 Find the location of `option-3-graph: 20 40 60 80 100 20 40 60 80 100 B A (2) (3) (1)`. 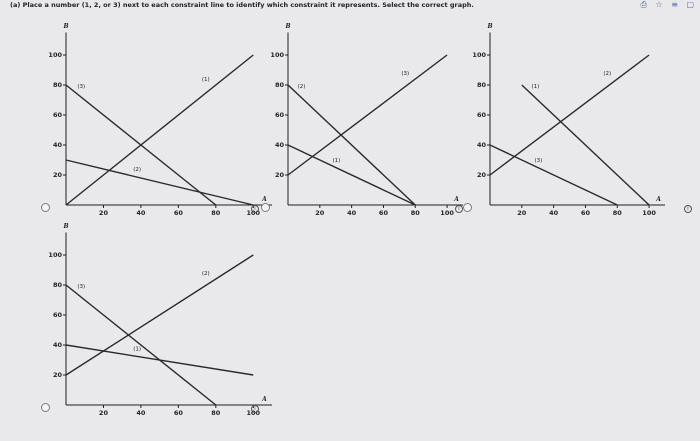

option-3-graph: 20 40 60 80 100 20 40 60 80 100 B A (2) (3) (1) is located at coordinates (568, 120).